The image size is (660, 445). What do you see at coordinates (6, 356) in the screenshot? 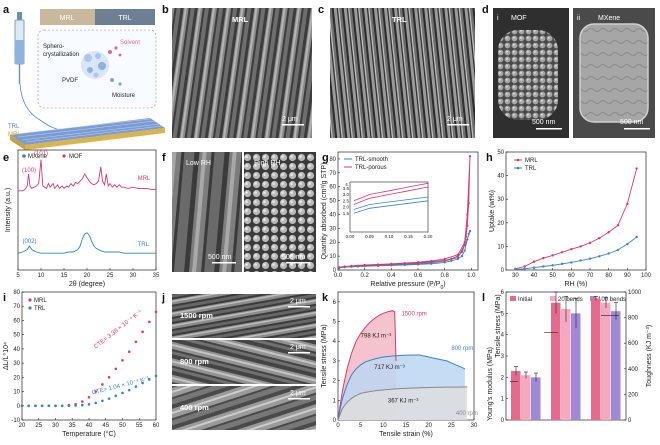
I see `i-ylabel: ΔL/L⁰10⁴` at bounding box center [6, 356].